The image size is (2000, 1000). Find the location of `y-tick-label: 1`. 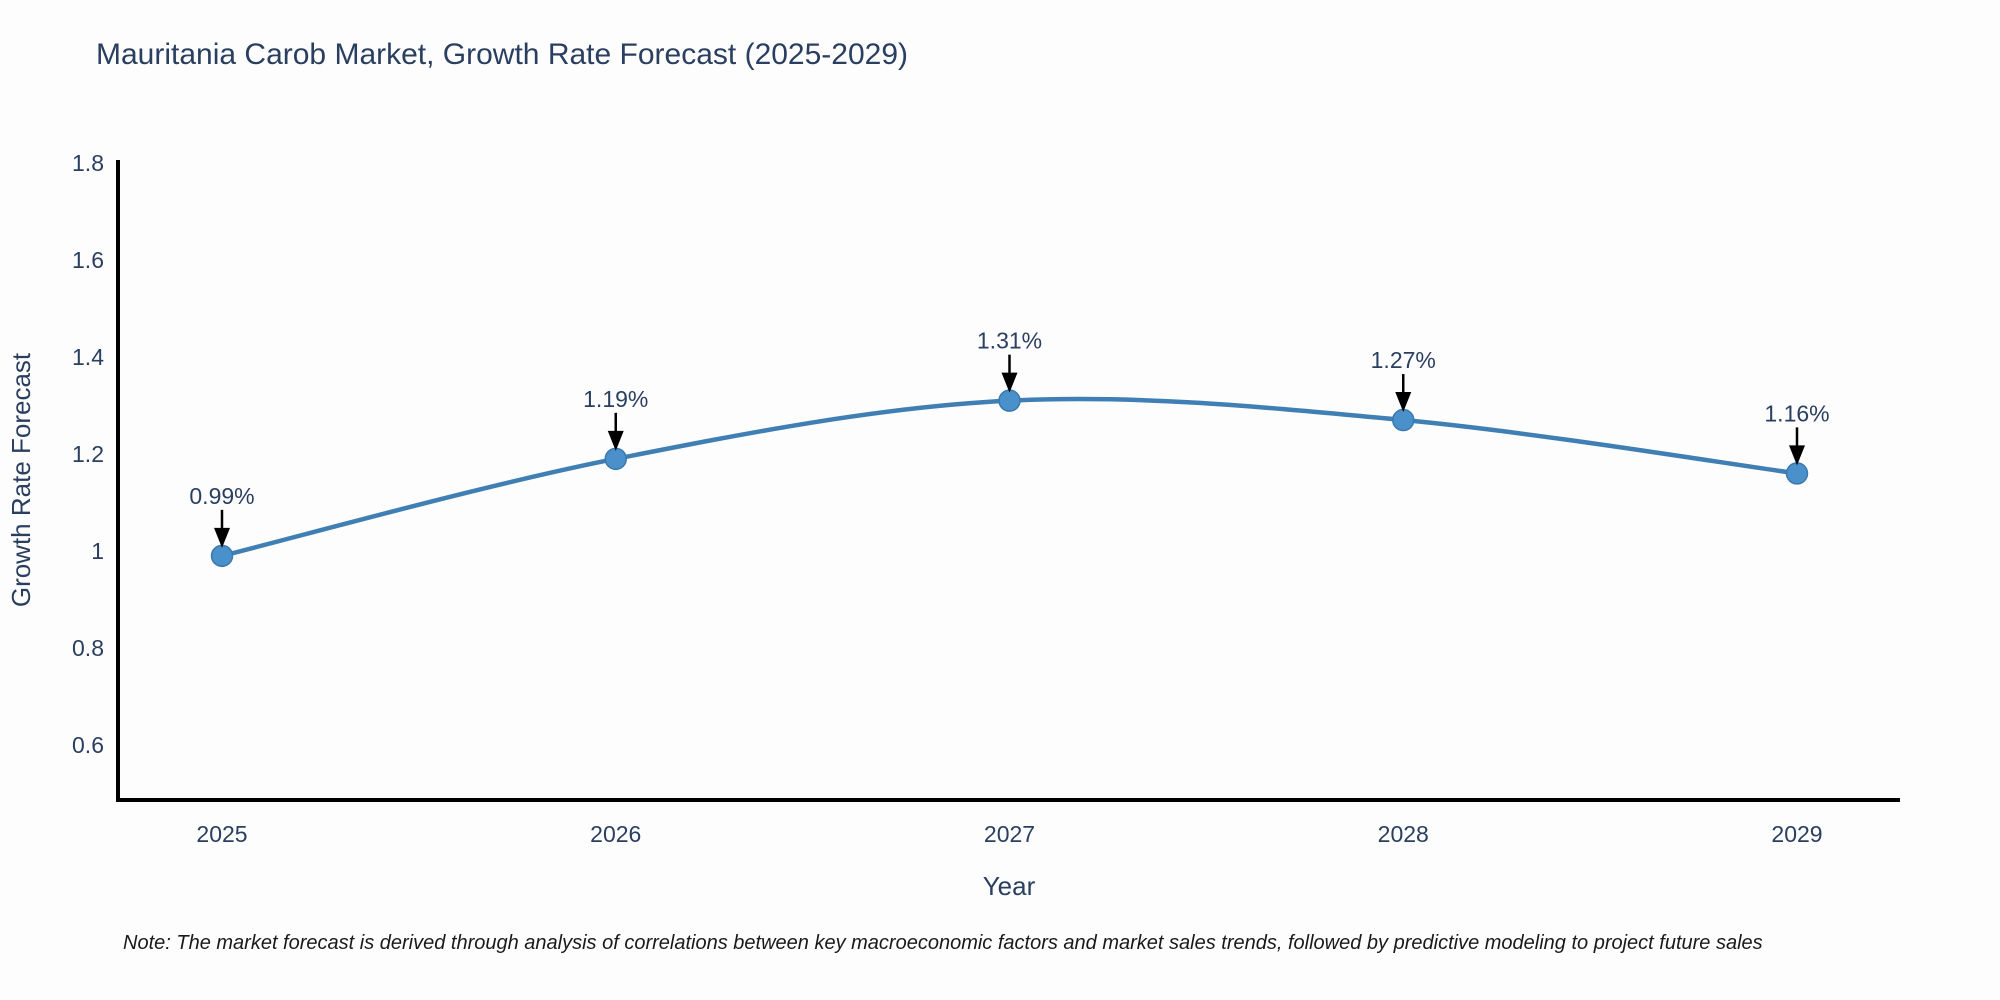

y-tick-label: 1 is located at coordinates (97, 551).